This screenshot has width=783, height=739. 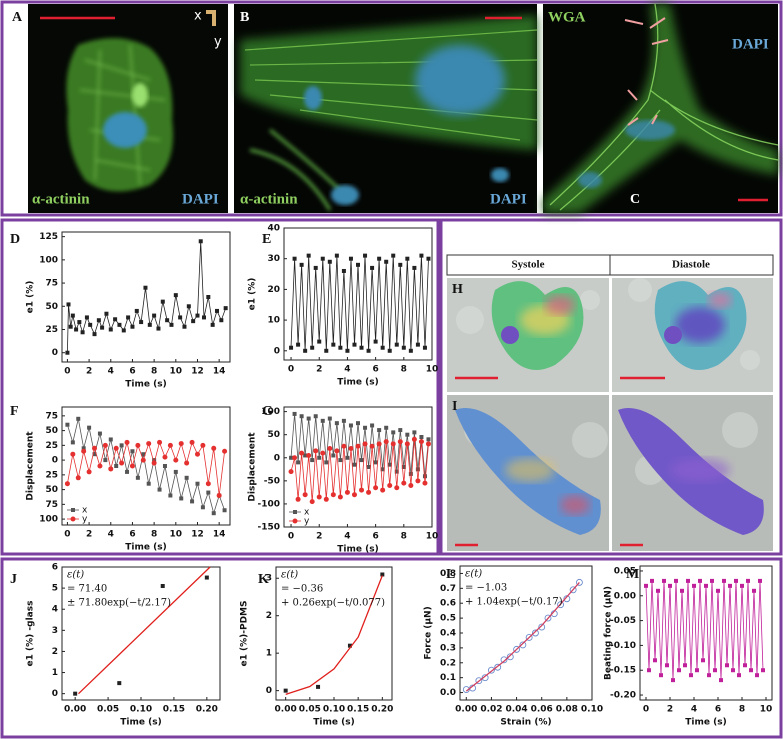 What do you see at coordinates (140, 723) in the screenshot?
I see `x-axis-label: Time (s)` at bounding box center [140, 723].